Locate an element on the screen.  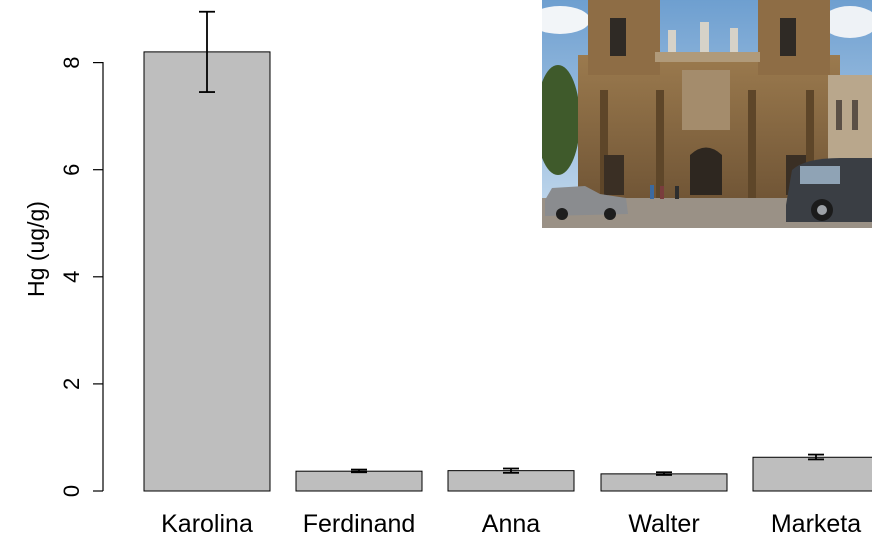
error-bar-karolina is located at coordinates (207, 51).